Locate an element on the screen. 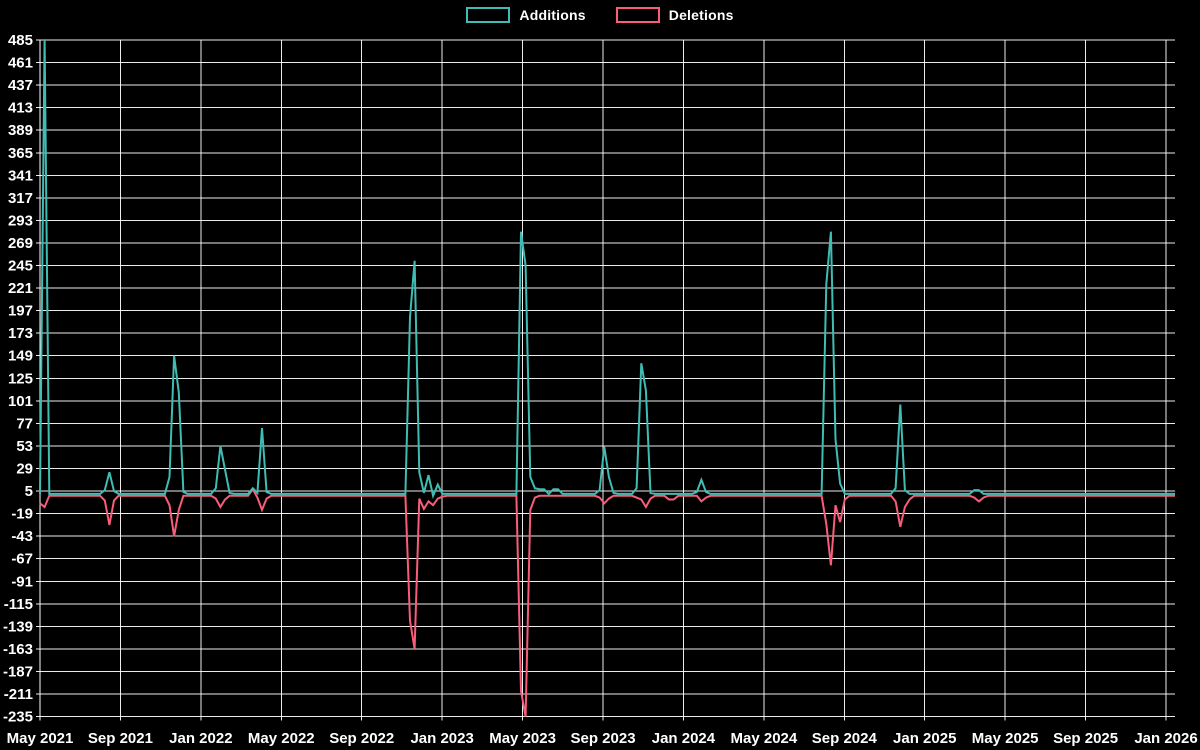 The width and height of the screenshot is (1200, 750). svg-text: 485 is located at coordinates (20, 40).